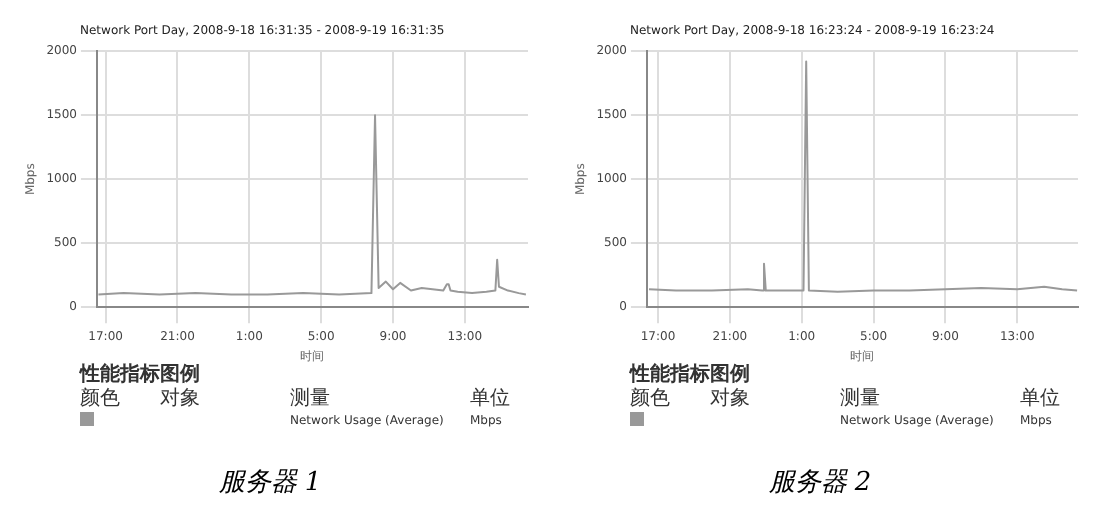  I want to click on text: 服务器 2, so click(820, 483).